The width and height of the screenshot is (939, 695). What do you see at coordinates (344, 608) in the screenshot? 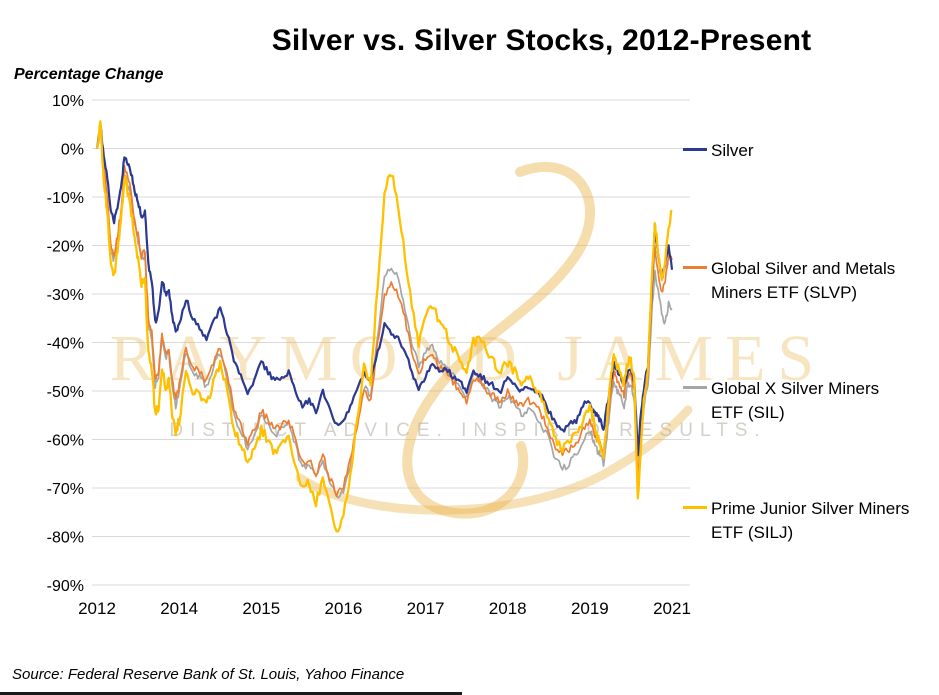
I see `x-tick-label: 2016` at bounding box center [344, 608].